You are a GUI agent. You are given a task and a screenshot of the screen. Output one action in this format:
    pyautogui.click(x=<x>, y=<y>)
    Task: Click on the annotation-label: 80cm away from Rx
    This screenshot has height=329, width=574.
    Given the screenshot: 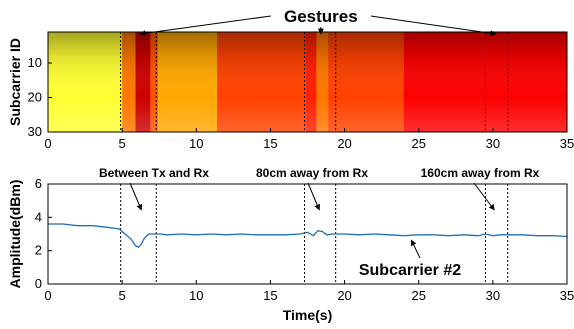 What is the action you would take?
    pyautogui.click(x=312, y=173)
    